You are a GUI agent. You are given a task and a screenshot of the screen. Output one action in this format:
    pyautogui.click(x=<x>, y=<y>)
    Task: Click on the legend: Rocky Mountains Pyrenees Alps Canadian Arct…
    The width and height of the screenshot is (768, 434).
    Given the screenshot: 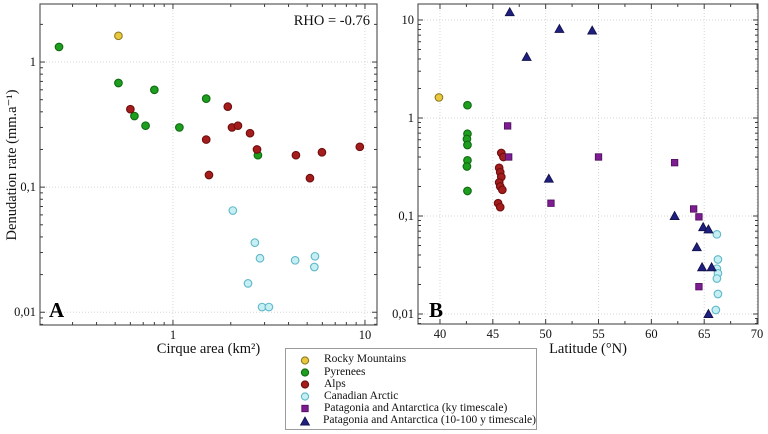 What is the action you would take?
    pyautogui.click(x=411, y=389)
    